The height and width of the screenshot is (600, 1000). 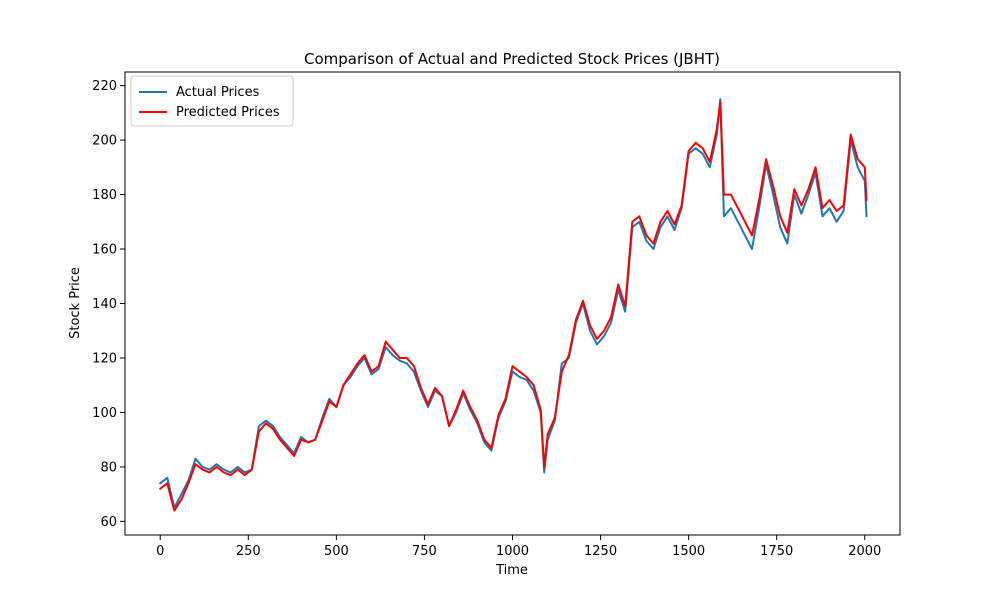 I want to click on x-tick-label: 750, so click(x=424, y=551).